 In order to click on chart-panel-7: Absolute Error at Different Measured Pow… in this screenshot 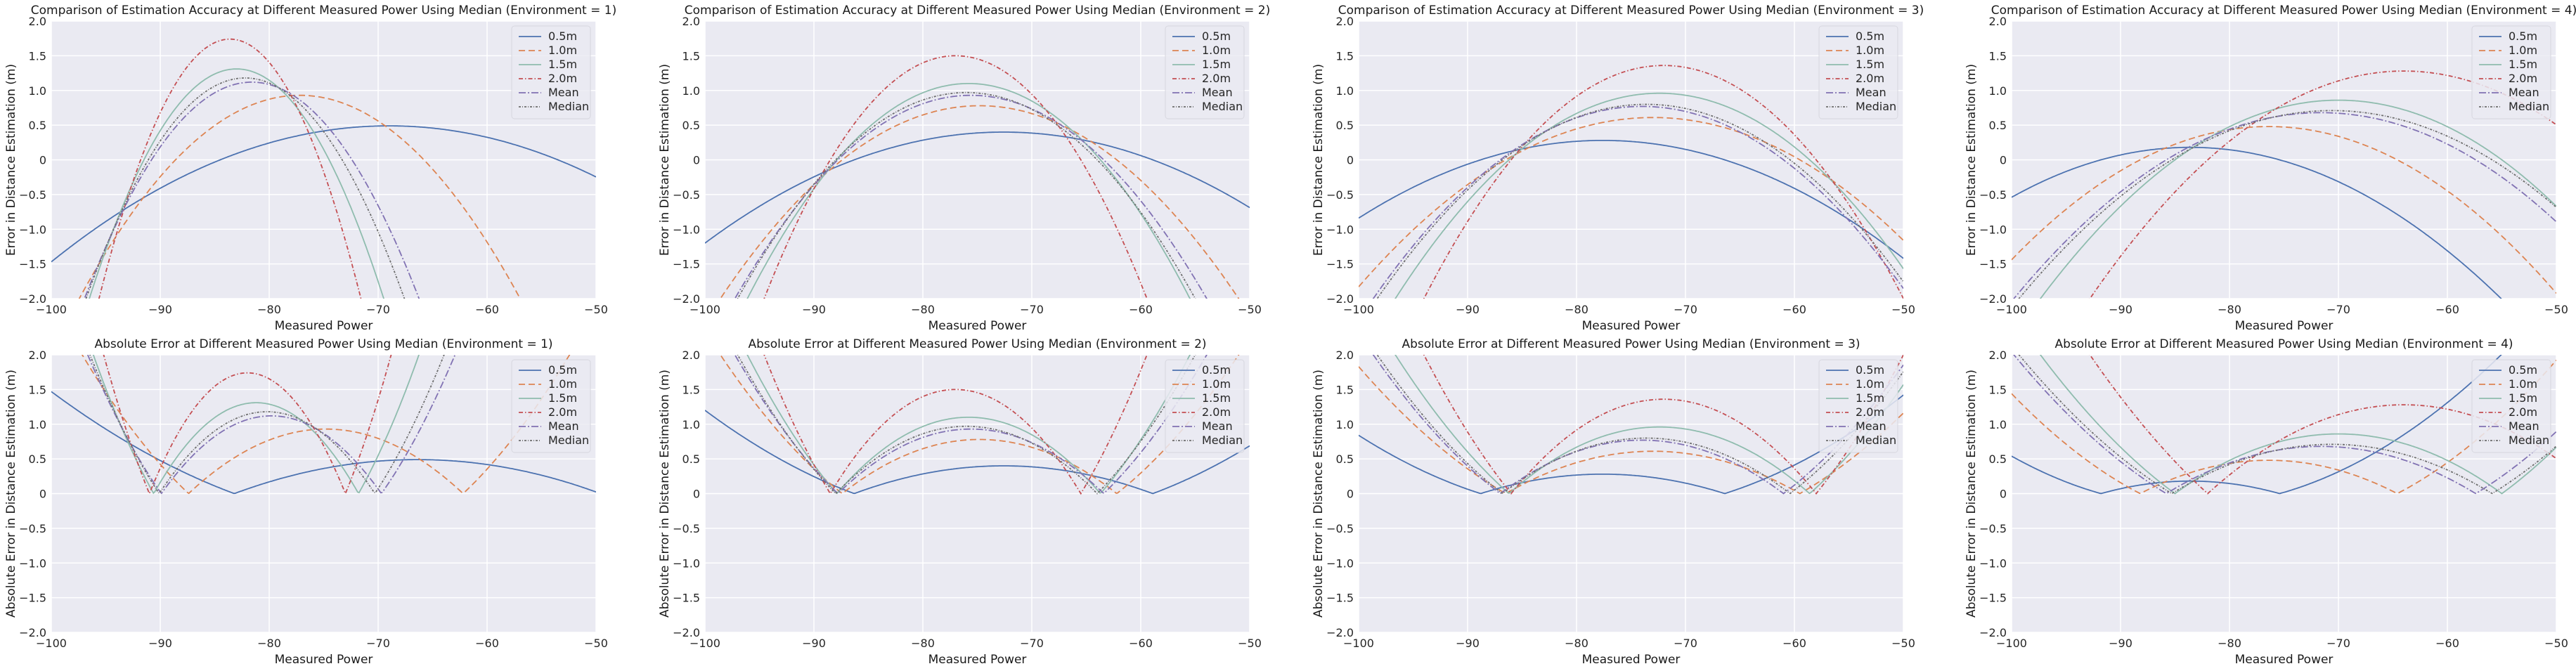, I will do `click(1614, 502)`.